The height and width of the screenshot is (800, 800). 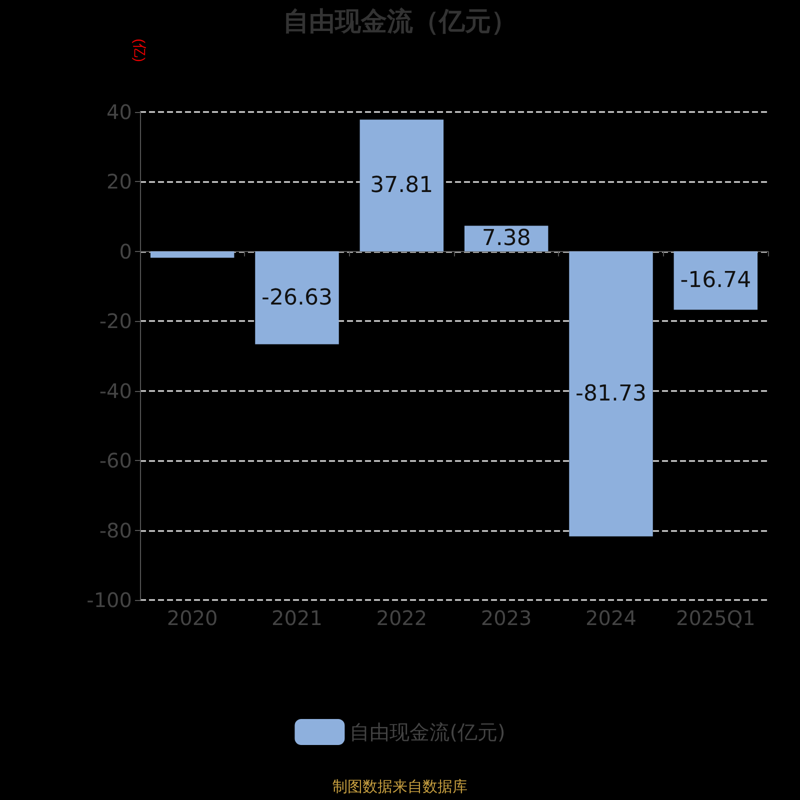 I want to click on text: -26.63, so click(x=297, y=297).